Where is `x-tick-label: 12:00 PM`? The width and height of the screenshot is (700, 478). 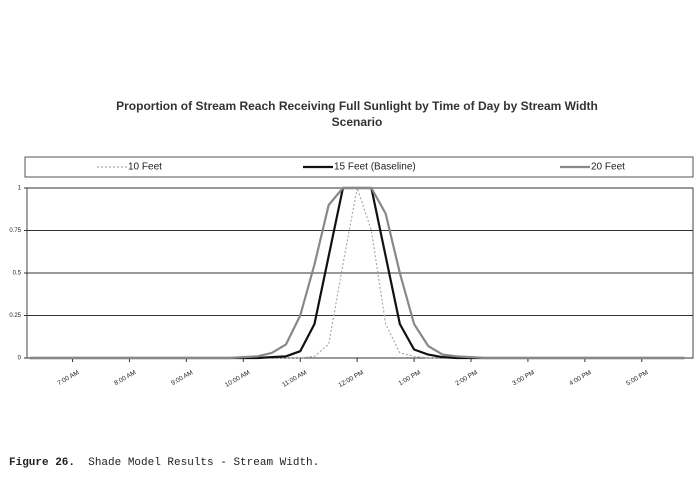
x-tick-label: 12:00 PM is located at coordinates (351, 379).